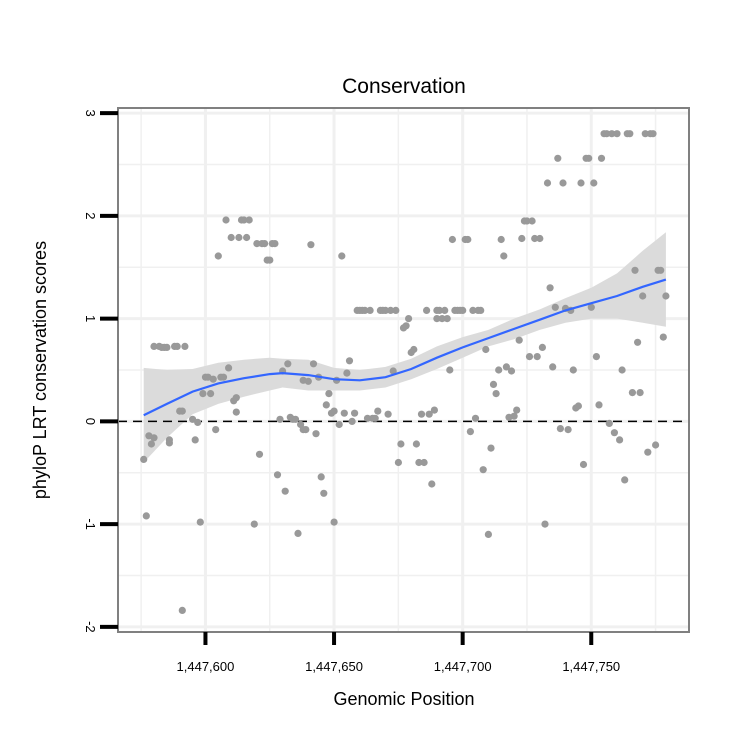 This screenshot has width=750, height=750. I want to click on y-axis: -2 -1 0 1 2 3, so click(100, 371).